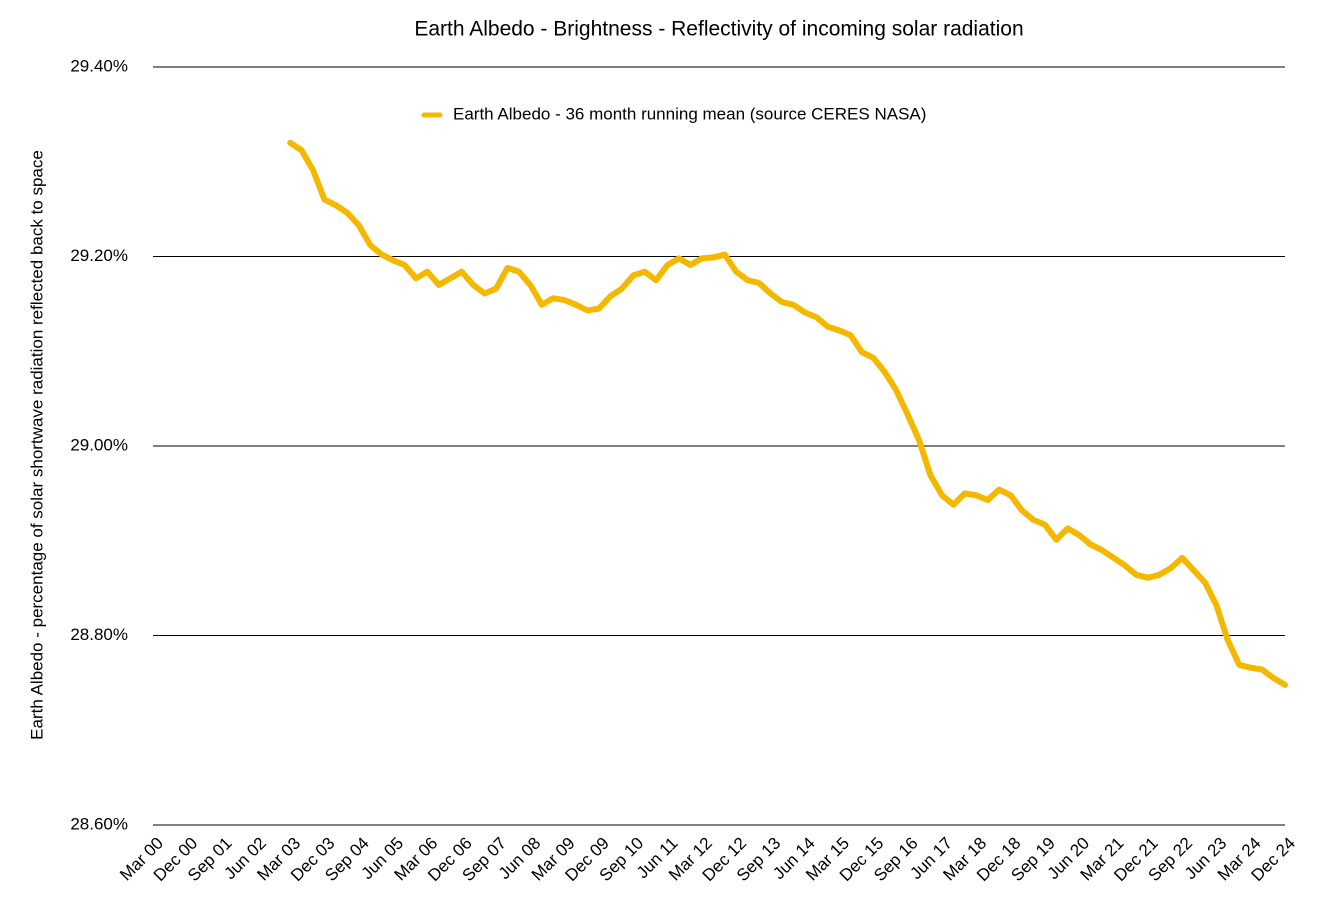 The height and width of the screenshot is (906, 1322). Describe the element at coordinates (99, 823) in the screenshot. I see `y-tick-label: 28.60%` at that location.